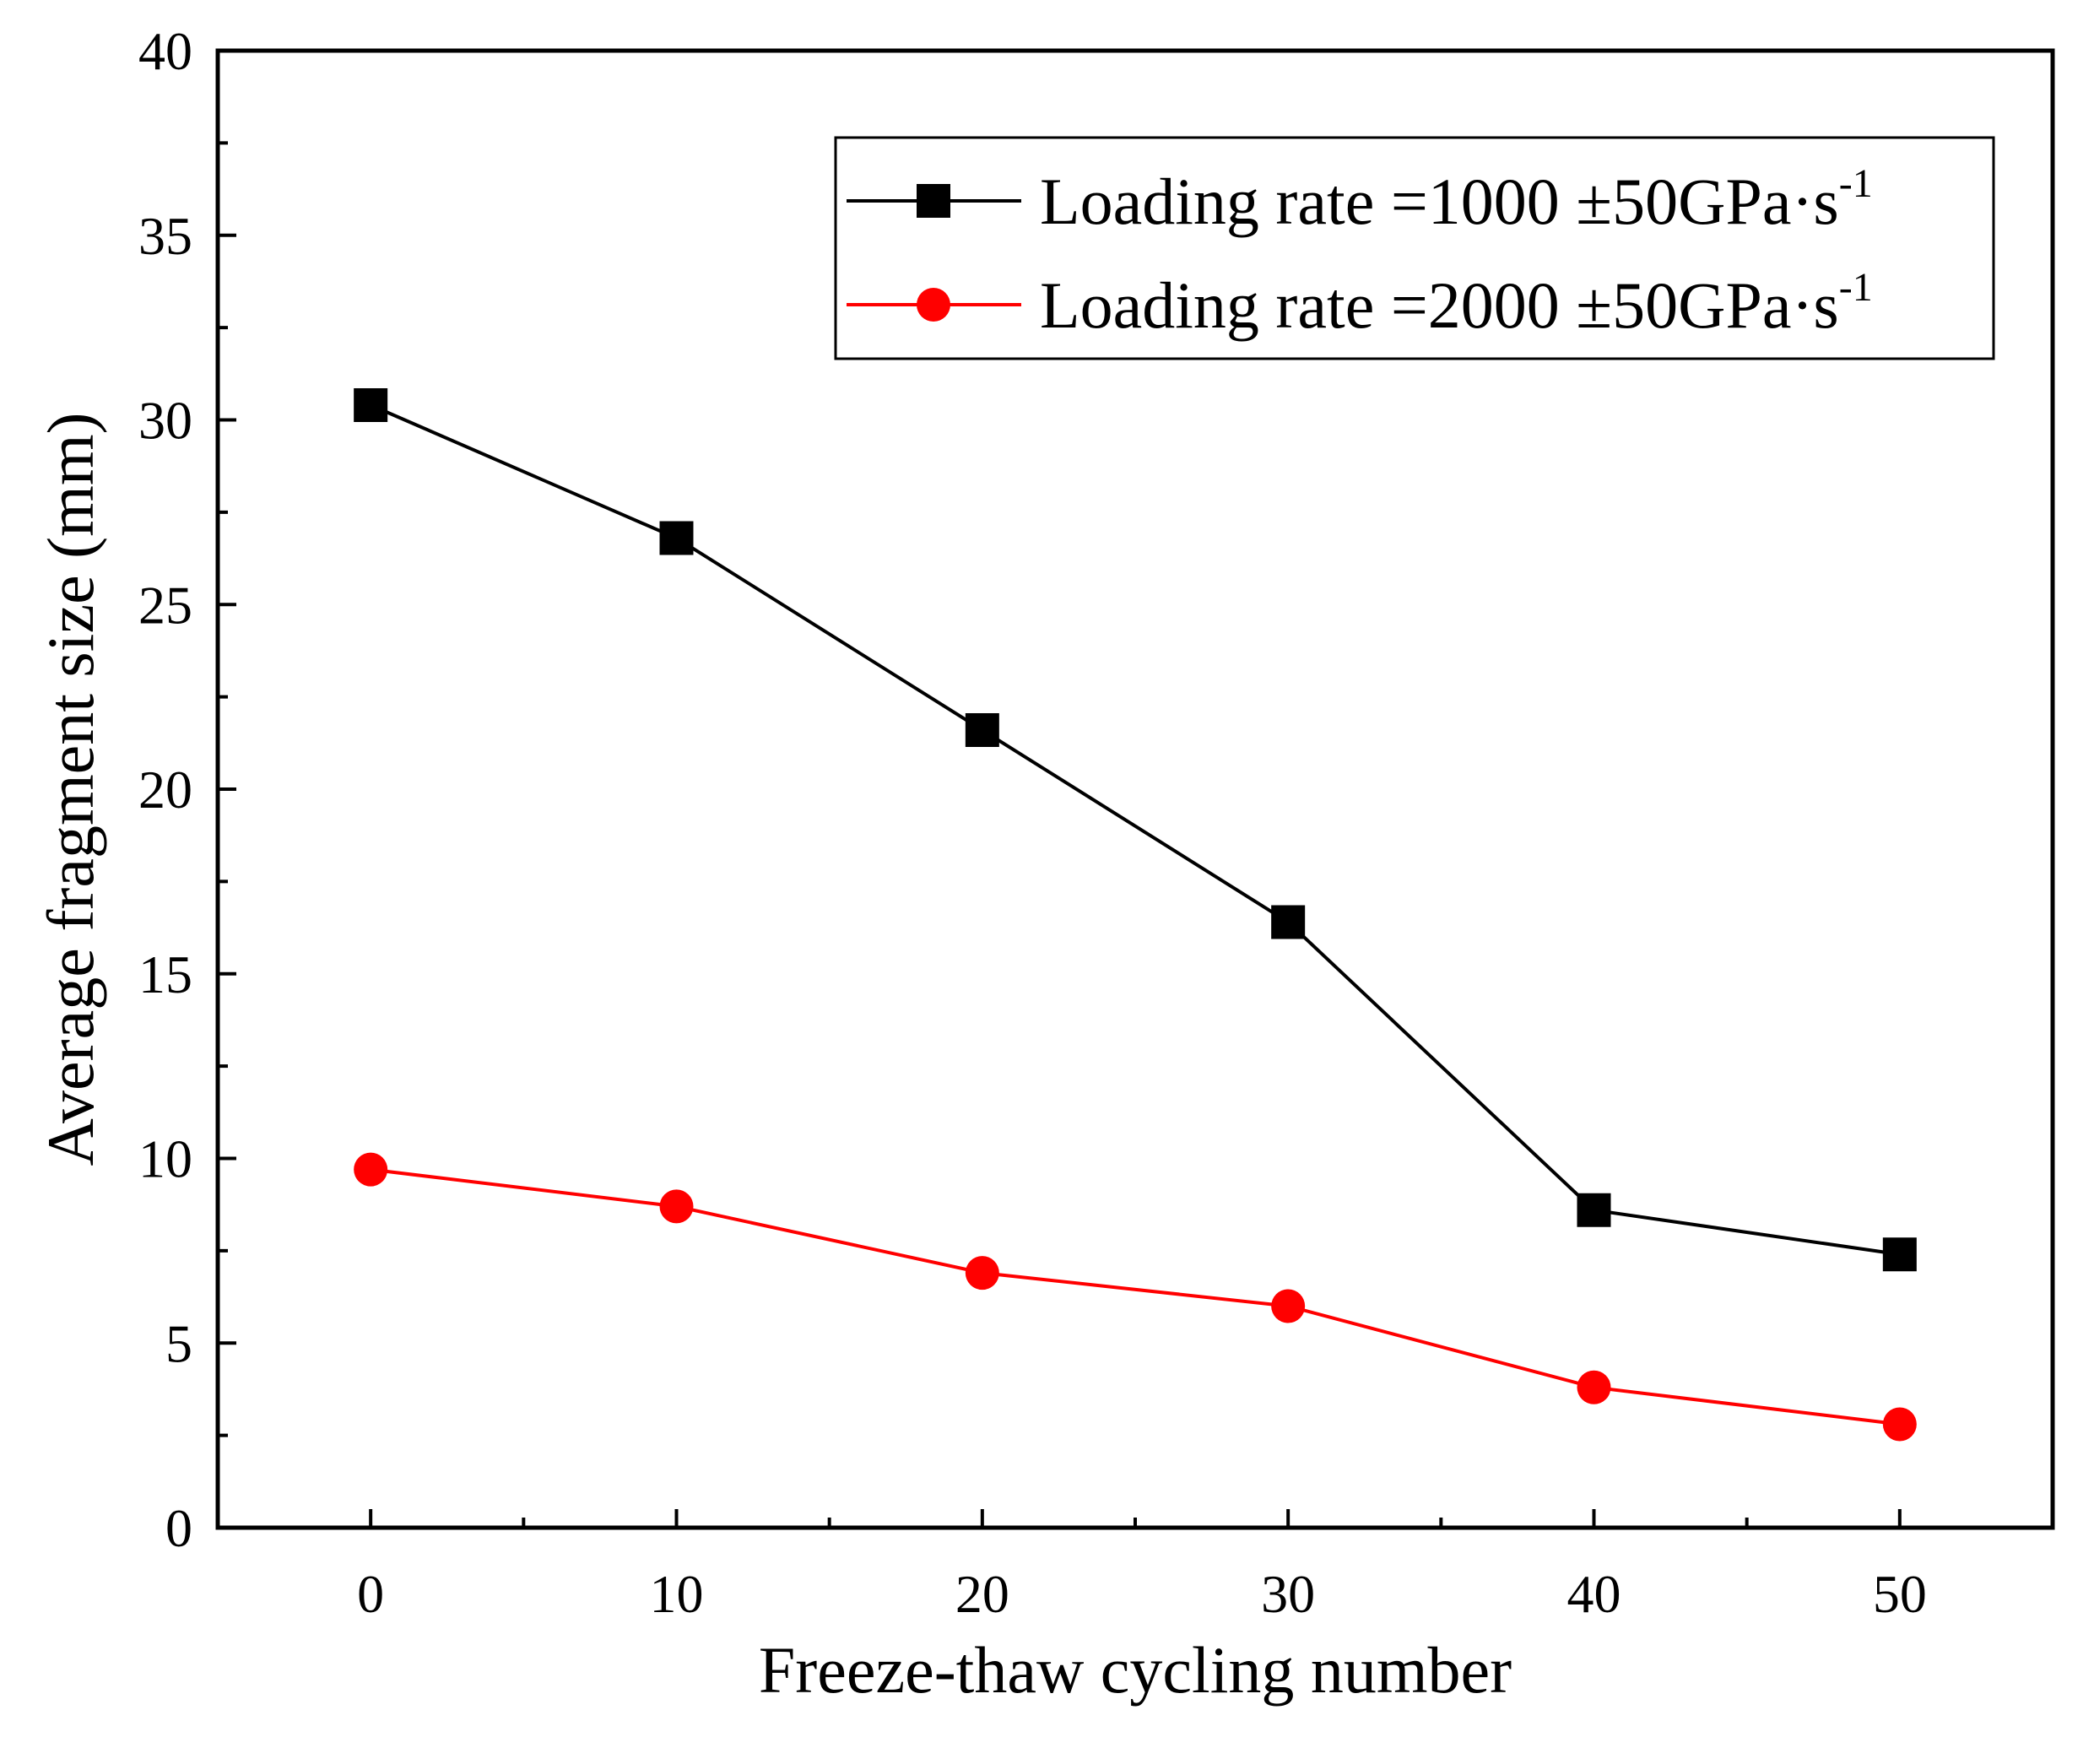  I want to click on y-tick-label: 40, so click(165, 51).